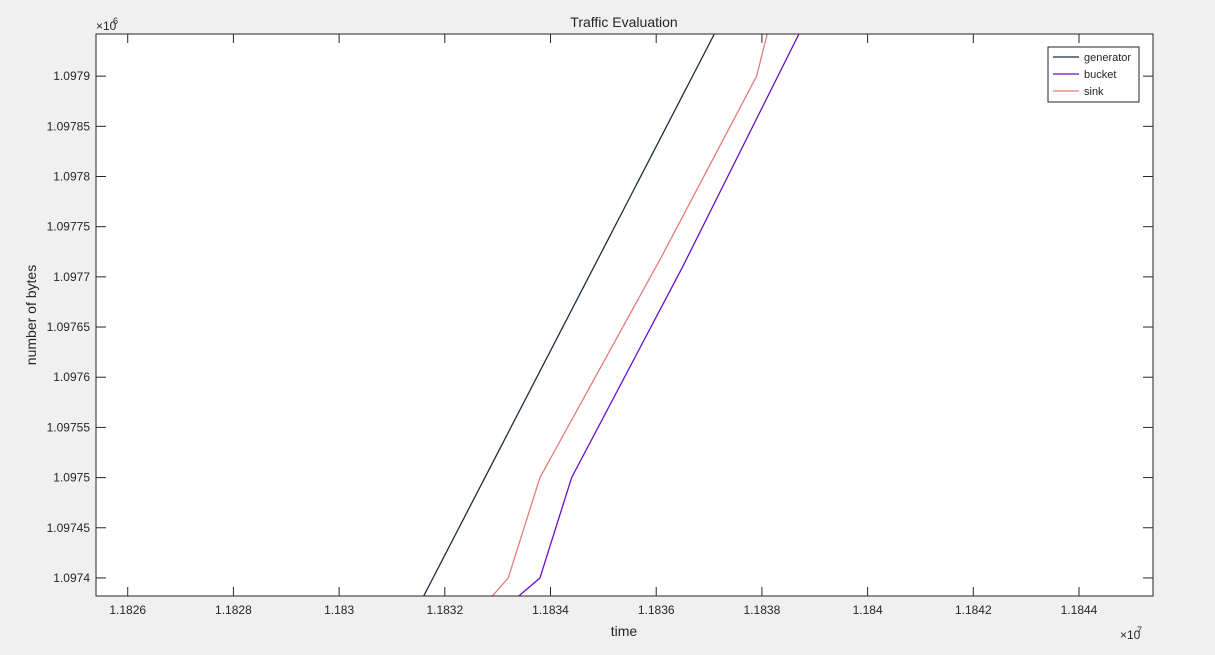 The height and width of the screenshot is (655, 1215). What do you see at coordinates (69, 528) in the screenshot?
I see `y-tick-label: 1.09745` at bounding box center [69, 528].